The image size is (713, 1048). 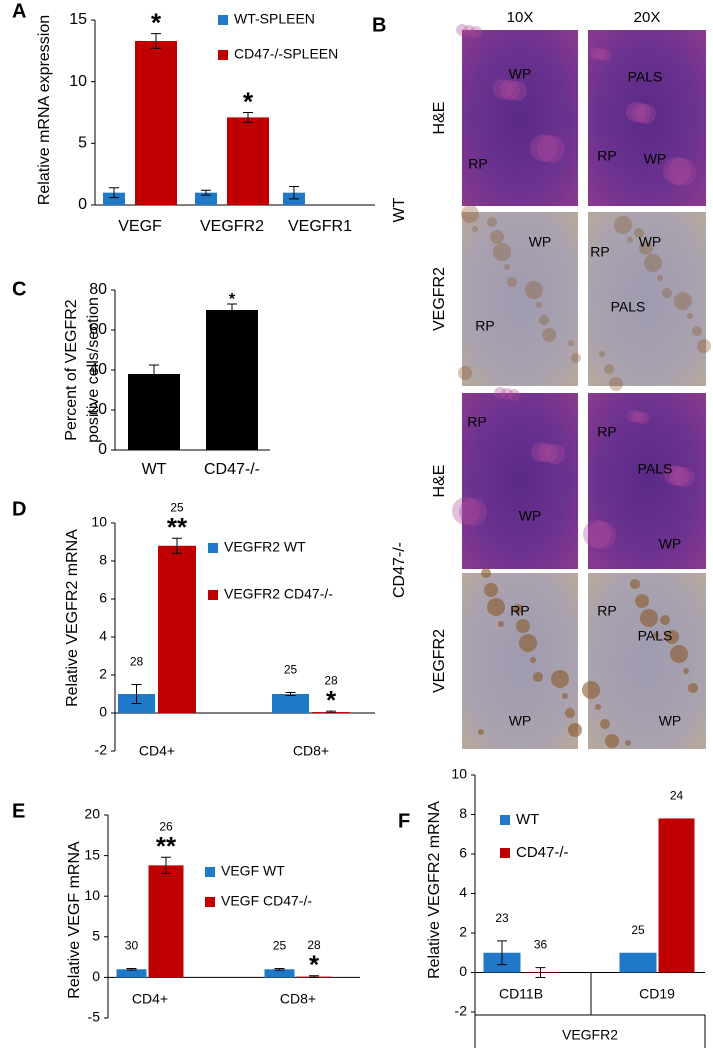 What do you see at coordinates (645, 77) in the screenshot?
I see `region-label: PALS` at bounding box center [645, 77].